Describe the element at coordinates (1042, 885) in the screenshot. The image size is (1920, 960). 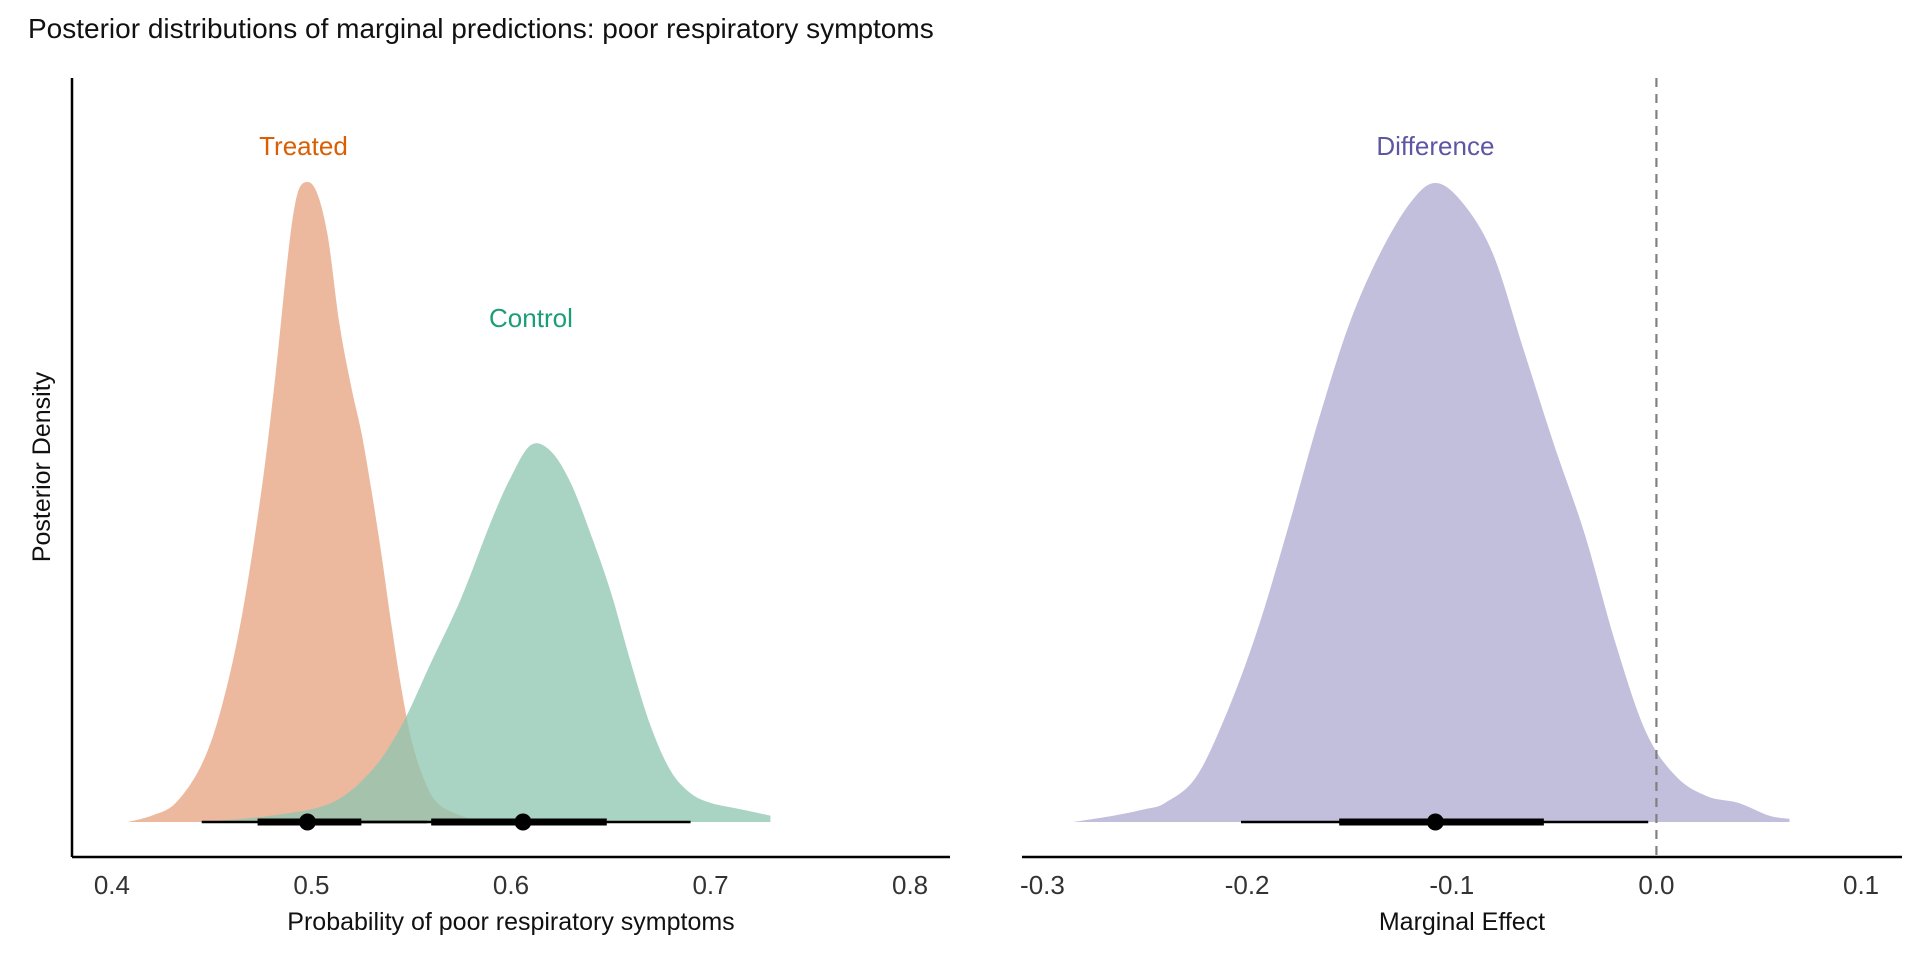
I see `x-tick-label: -0.3` at that location.